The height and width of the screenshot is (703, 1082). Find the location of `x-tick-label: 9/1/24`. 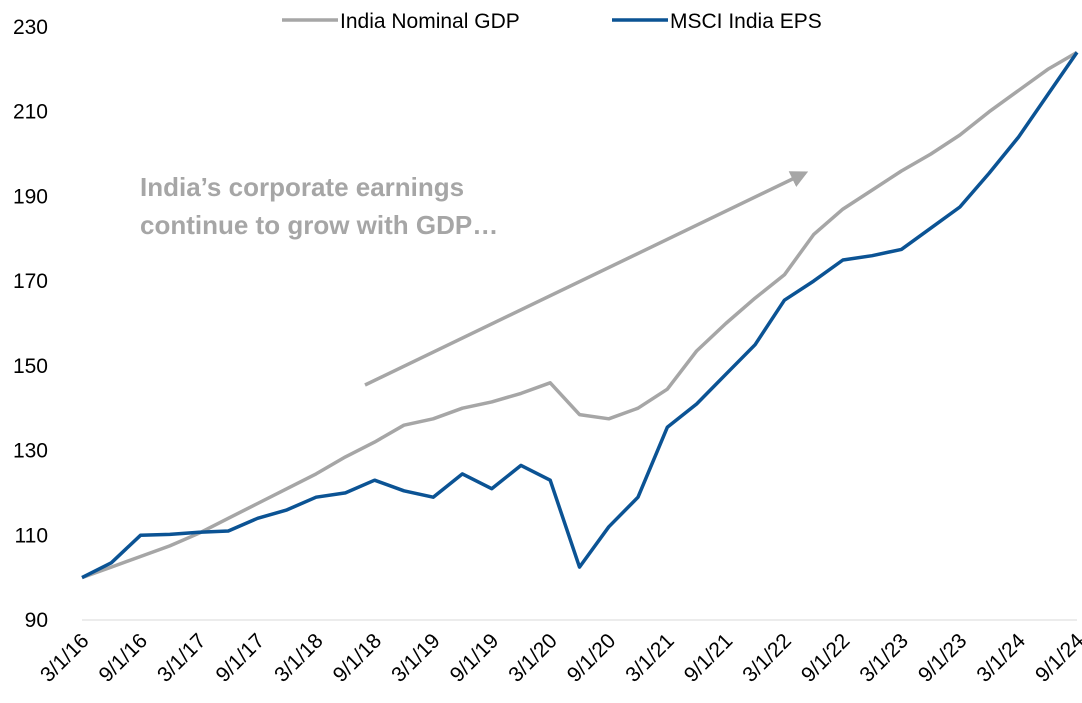

x-tick-label: 9/1/24 is located at coordinates (1056, 658).